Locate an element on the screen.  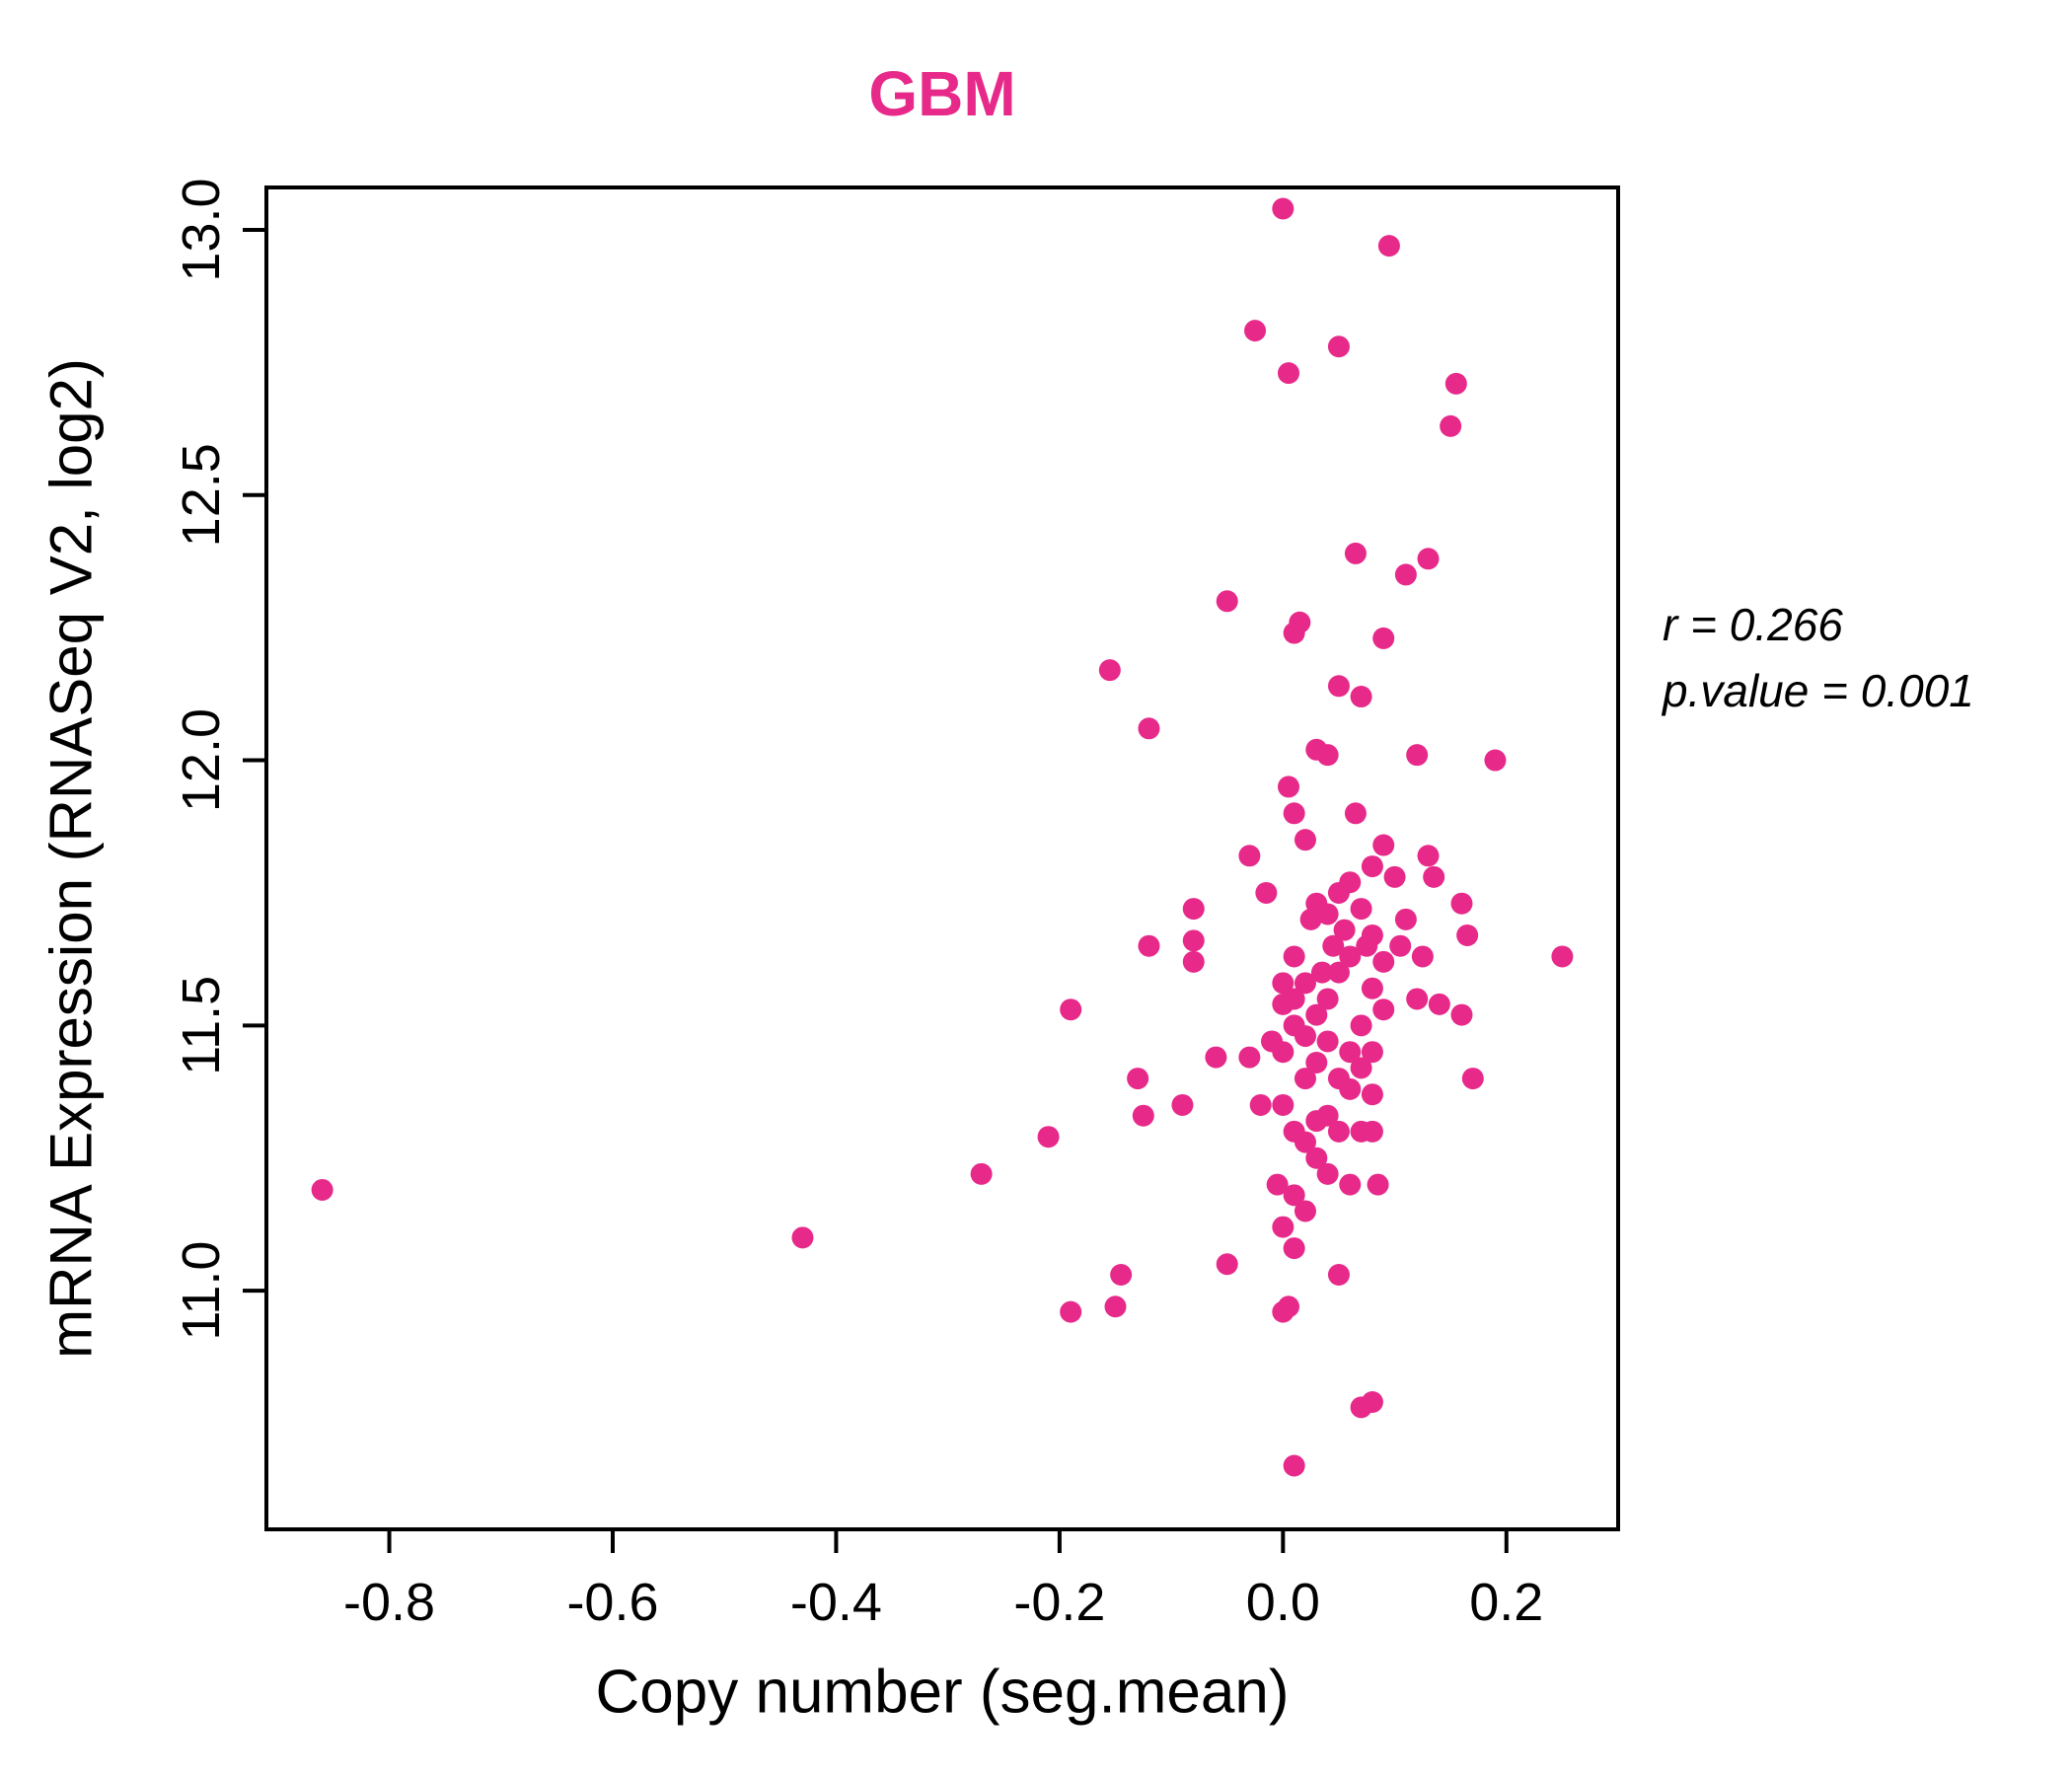
y-tick-label: 12.0 is located at coordinates (202, 760).